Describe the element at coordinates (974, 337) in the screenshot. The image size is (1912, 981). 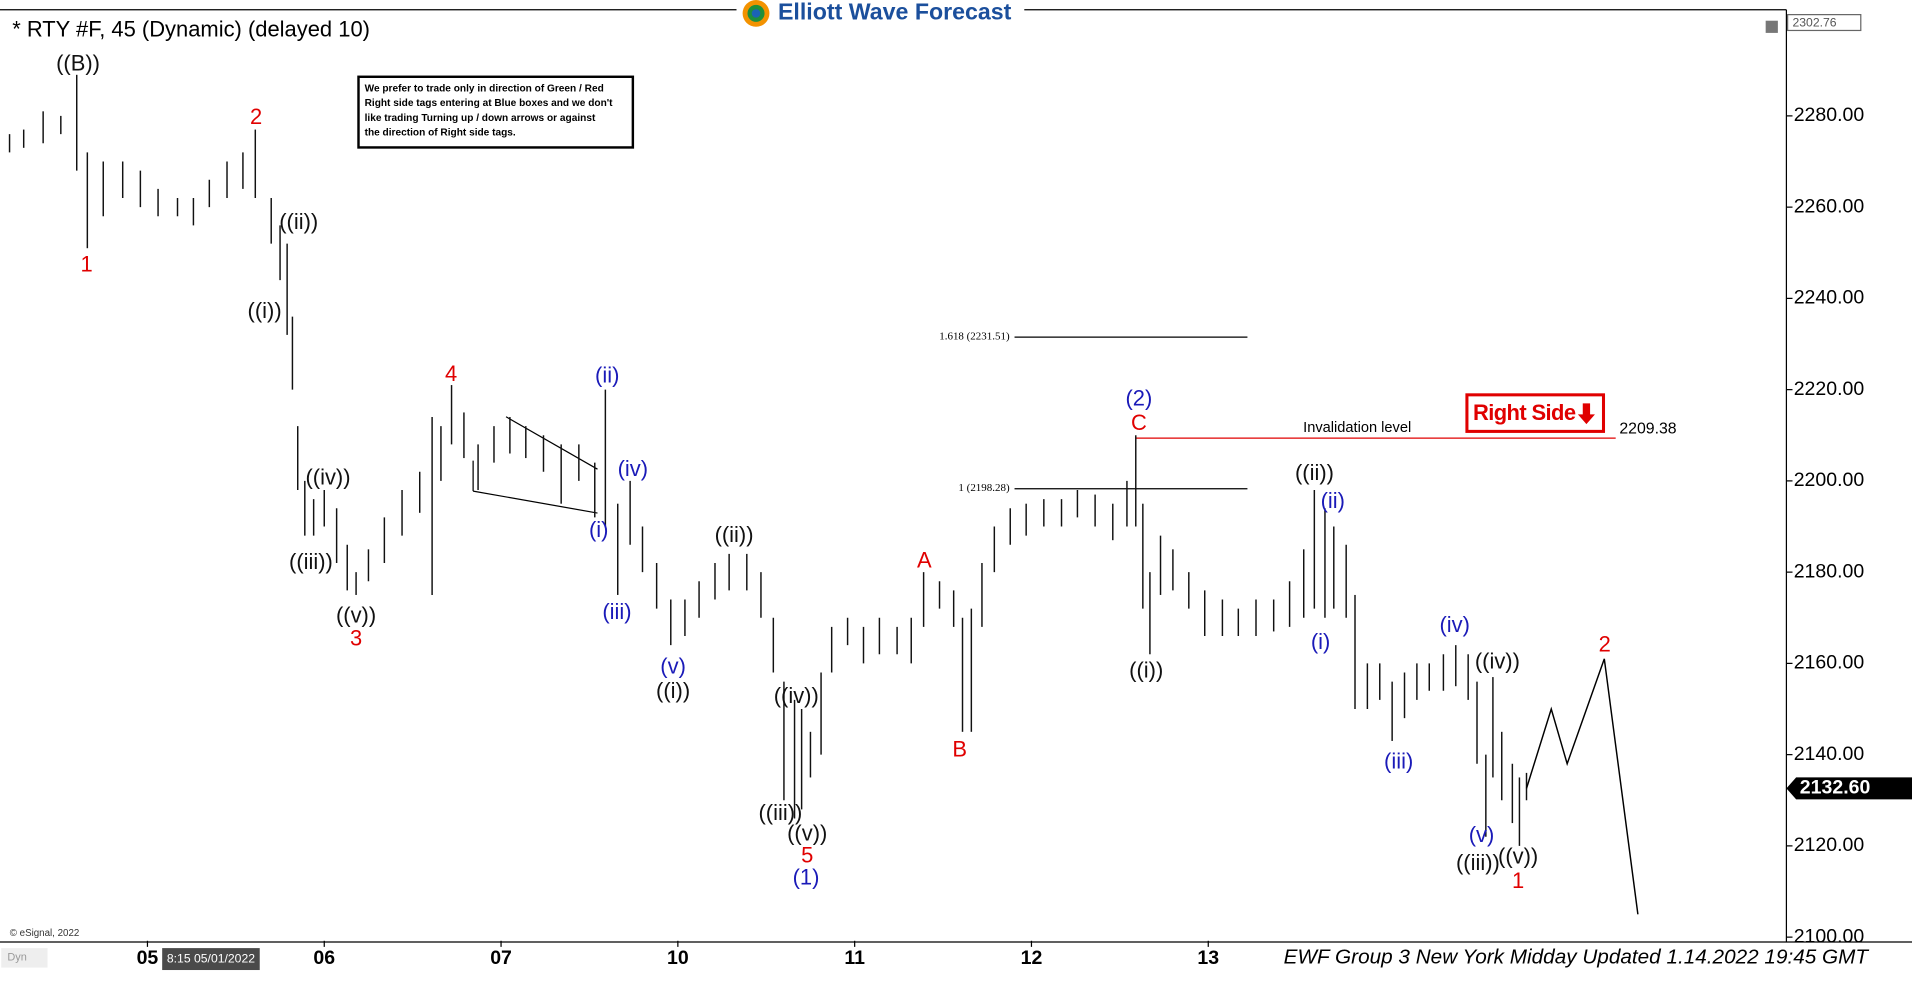
I see `fib-label: 1.618 (2231.51)` at that location.